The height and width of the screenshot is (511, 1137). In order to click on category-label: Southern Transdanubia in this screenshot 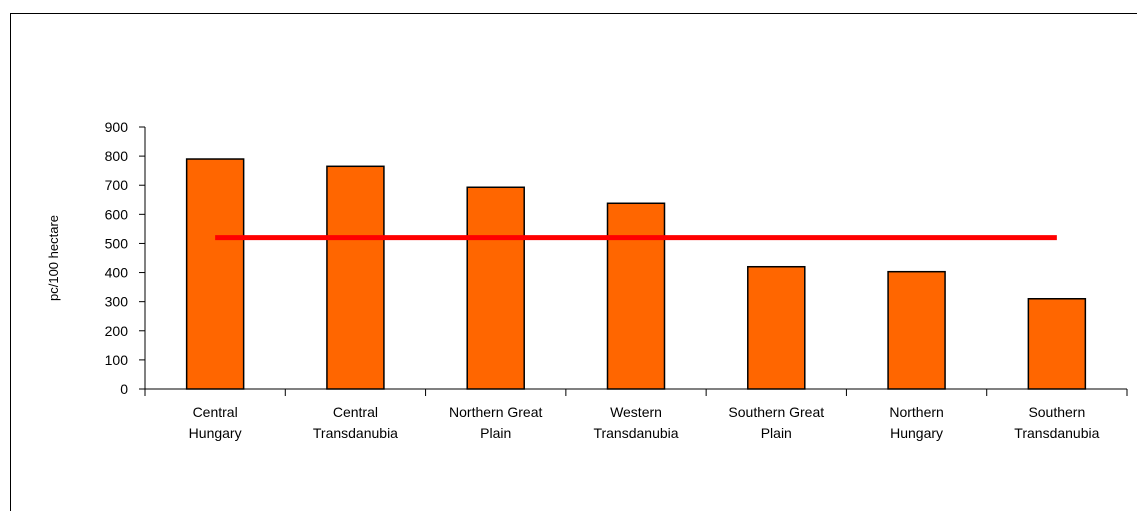, I will do `click(1056, 422)`.